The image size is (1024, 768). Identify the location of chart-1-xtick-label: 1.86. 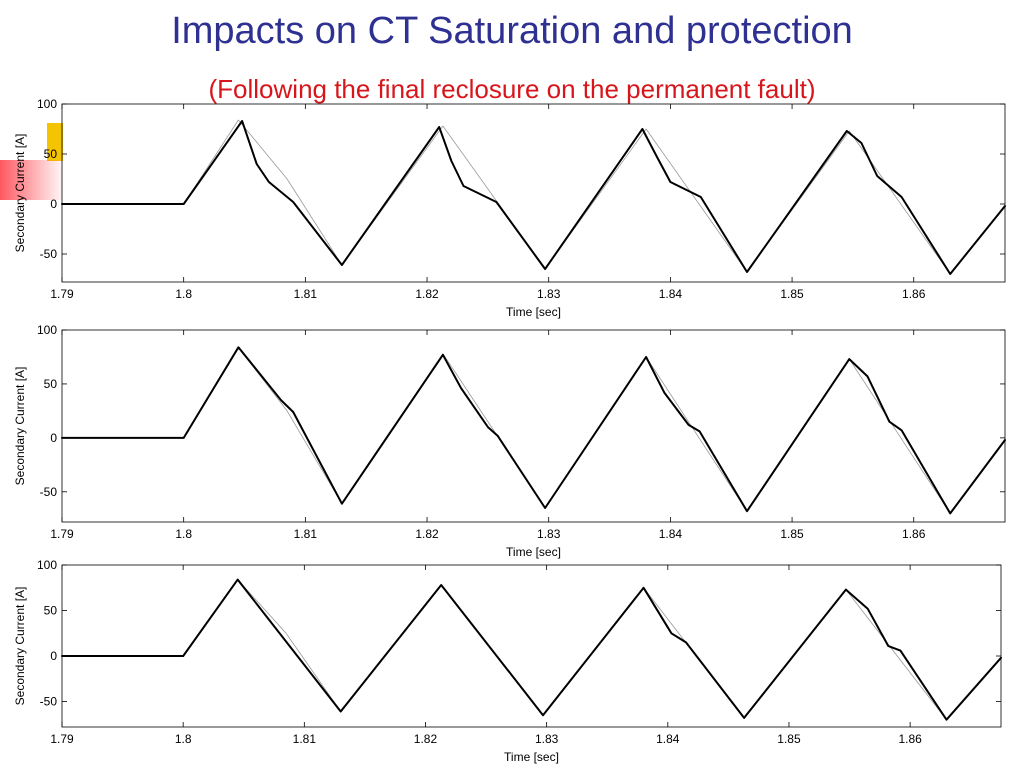
(914, 294).